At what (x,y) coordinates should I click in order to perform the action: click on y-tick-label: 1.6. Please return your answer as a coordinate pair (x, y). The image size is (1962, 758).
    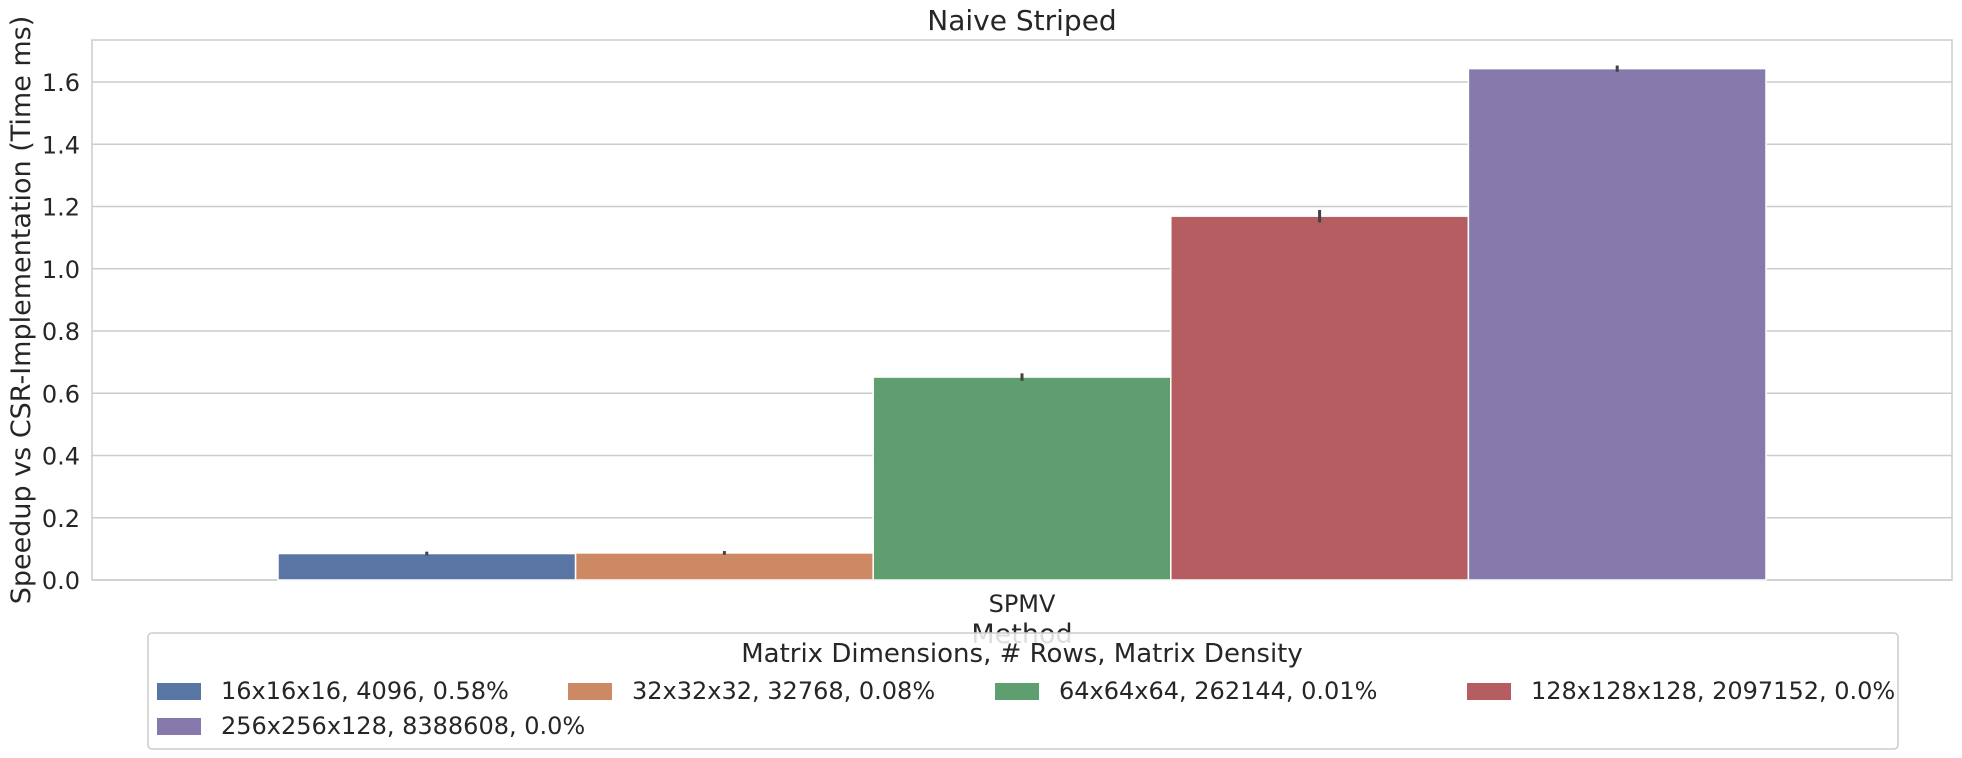
    Looking at the image, I should click on (61, 83).